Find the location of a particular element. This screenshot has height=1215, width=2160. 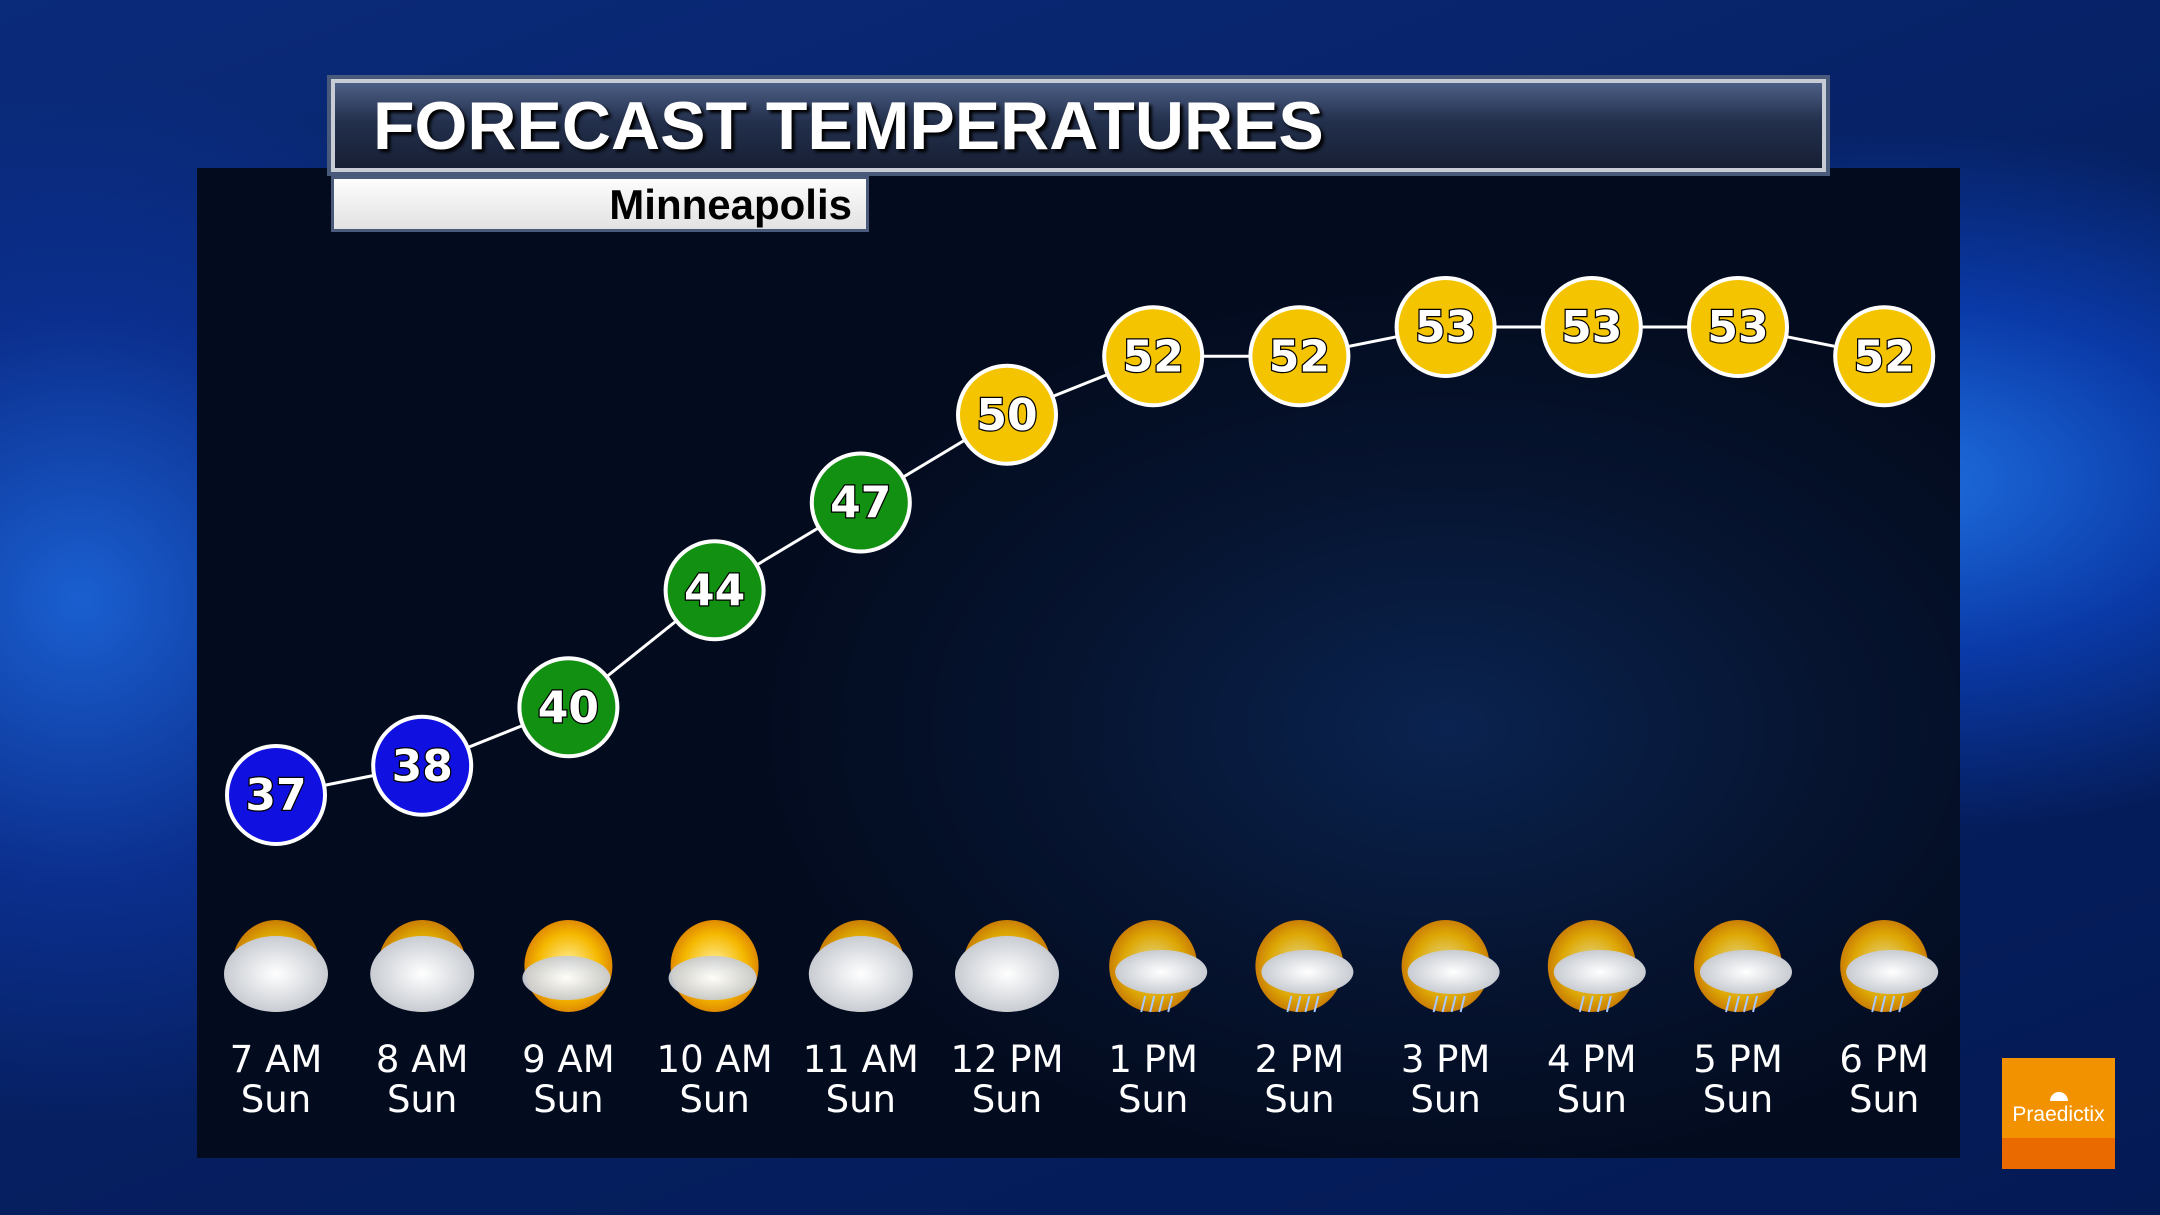

location-box: Minneapolis is located at coordinates (600, 204).